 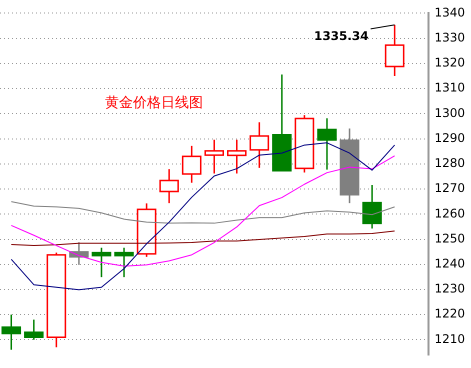 I want to click on y-tick-label: 1330, so click(x=450, y=37).